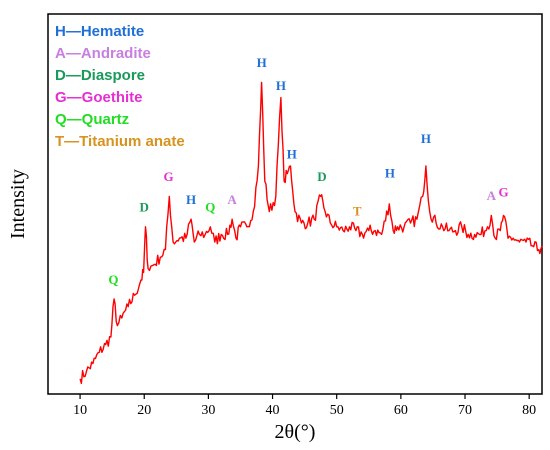 This screenshot has height=450, width=550. Describe the element at coordinates (120, 141) in the screenshot. I see `legend-item: T—Titanium anate` at that location.